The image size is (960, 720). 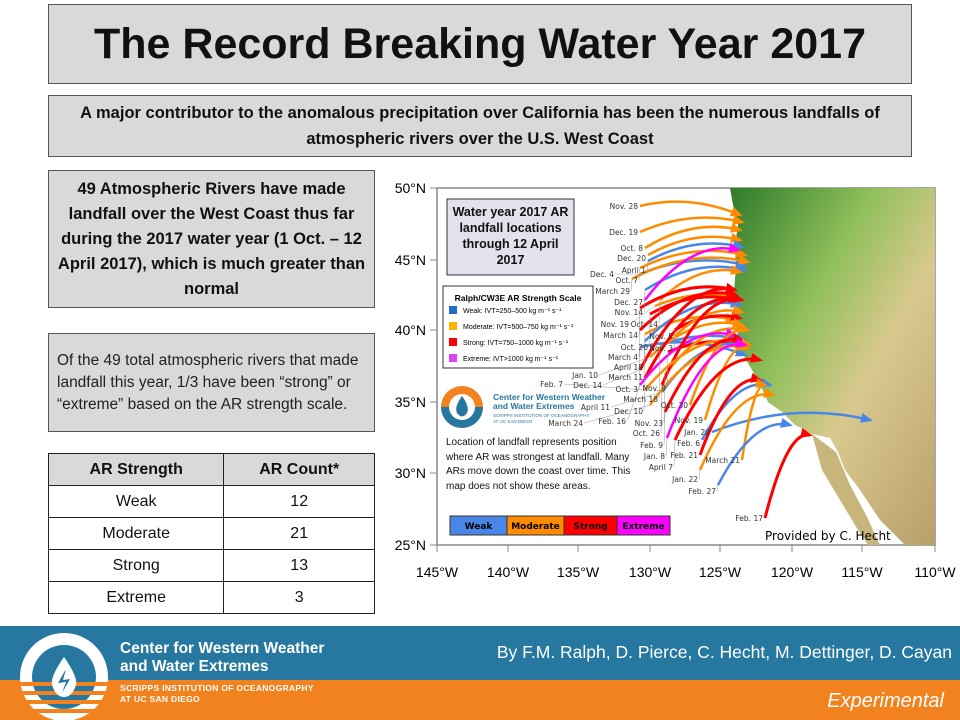 What do you see at coordinates (689, 420) in the screenshot?
I see `ar-date-label: Nov. 19` at bounding box center [689, 420].